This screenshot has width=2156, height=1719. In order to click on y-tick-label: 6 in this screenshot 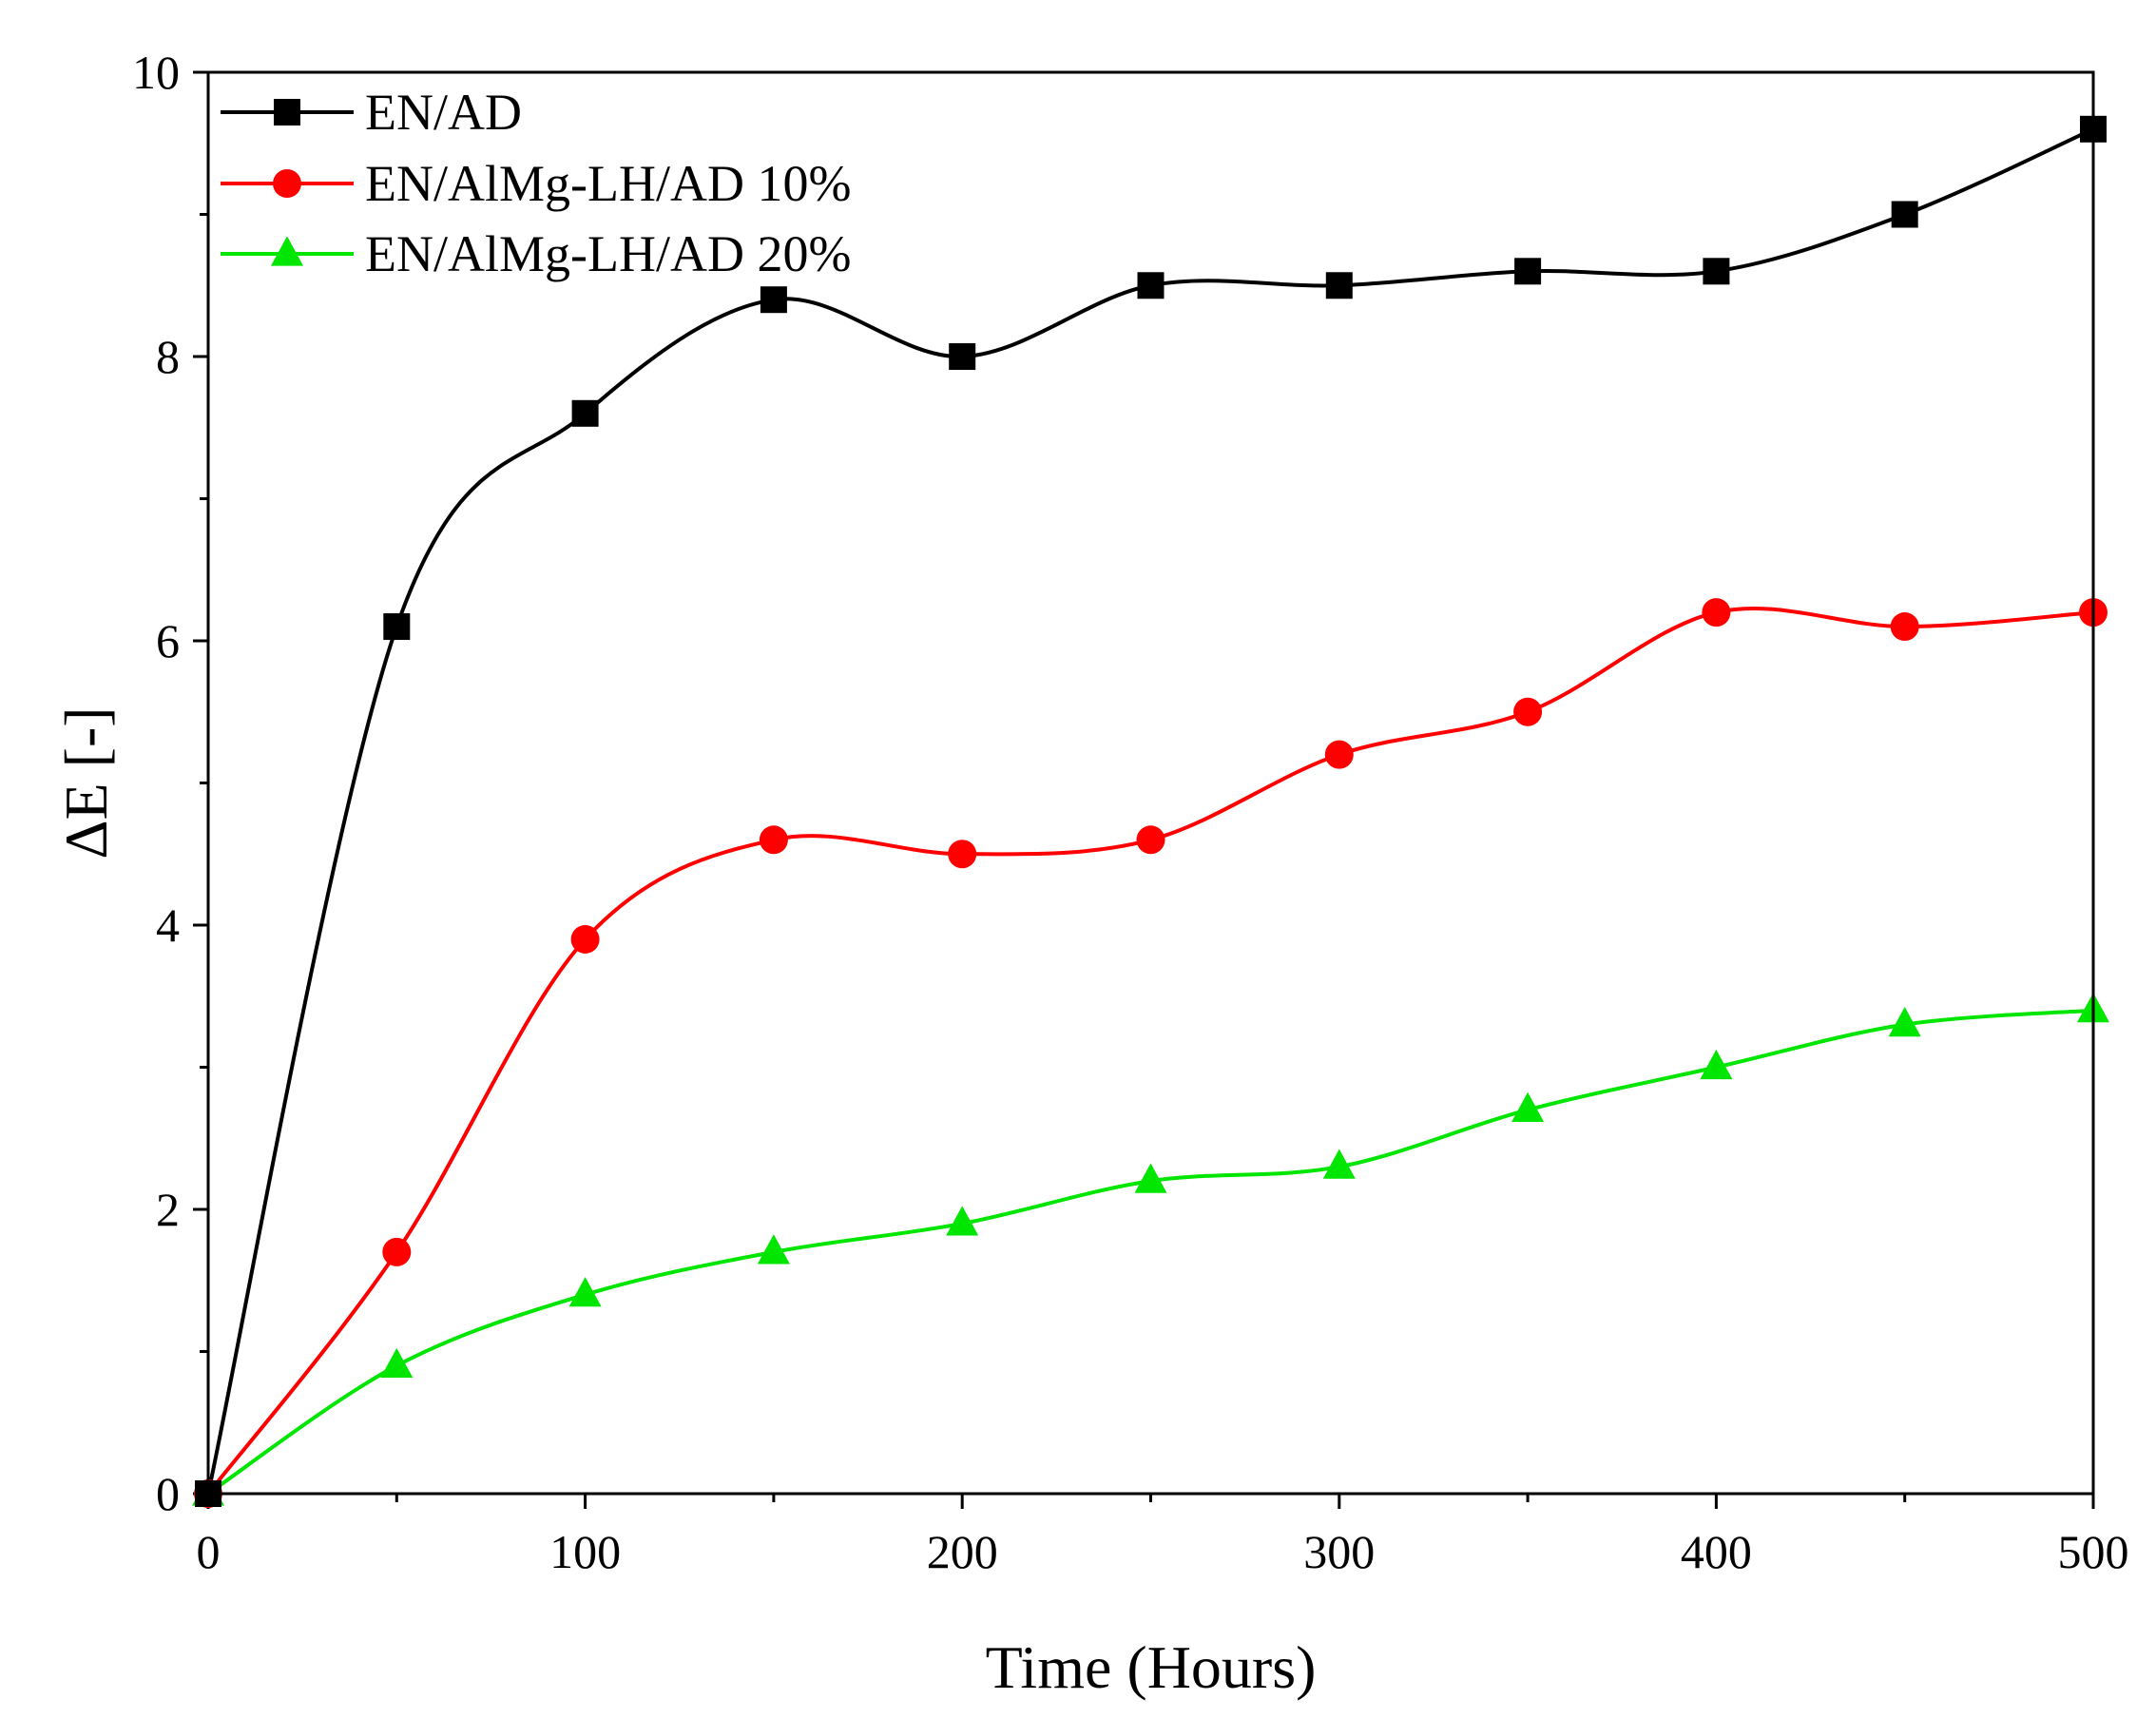, I will do `click(168, 640)`.